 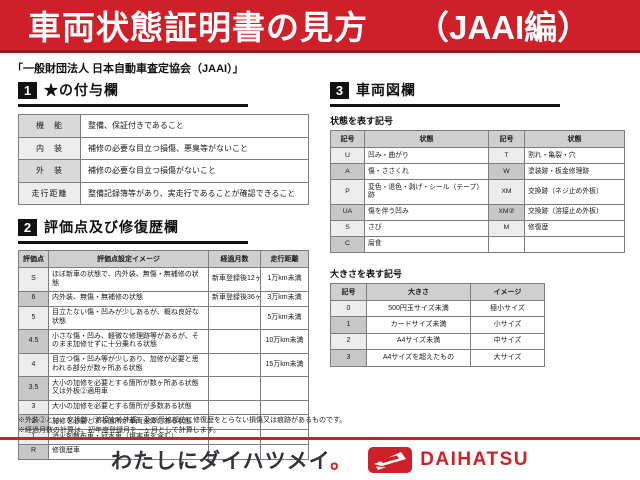 What do you see at coordinates (284, 298) in the screenshot?
I see `table-cell: 3万km未満` at bounding box center [284, 298].